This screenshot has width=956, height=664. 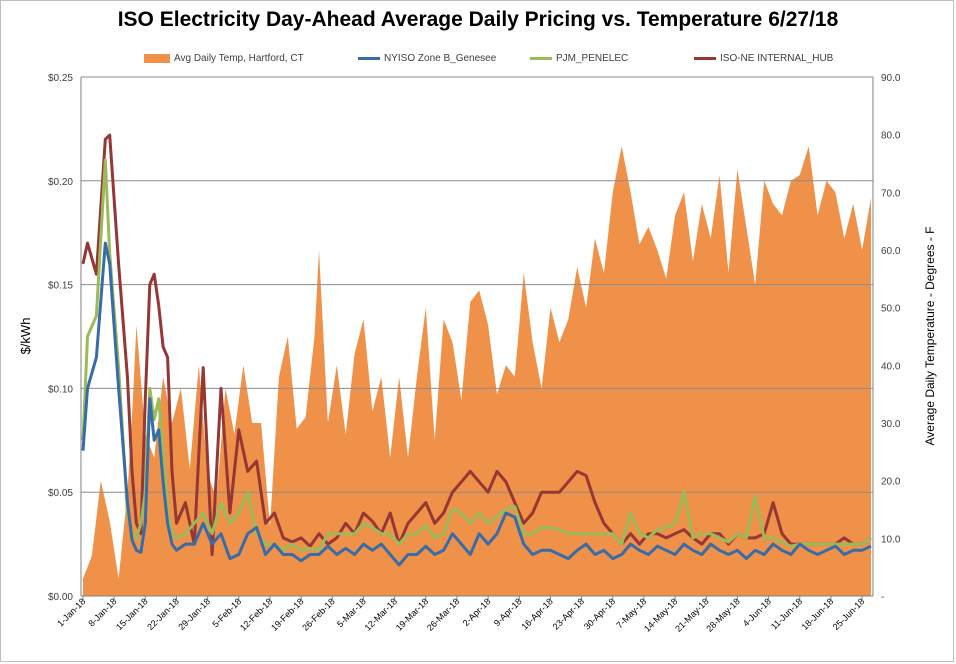 What do you see at coordinates (477, 612) in the screenshot?
I see `x-tick-label: 2-Apr-18` at bounding box center [477, 612].